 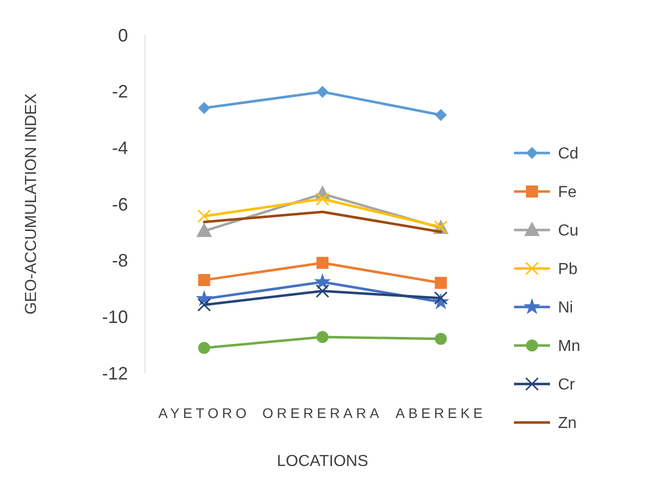 What do you see at coordinates (123, 35) in the screenshot?
I see `y-tick-label: 0` at bounding box center [123, 35].